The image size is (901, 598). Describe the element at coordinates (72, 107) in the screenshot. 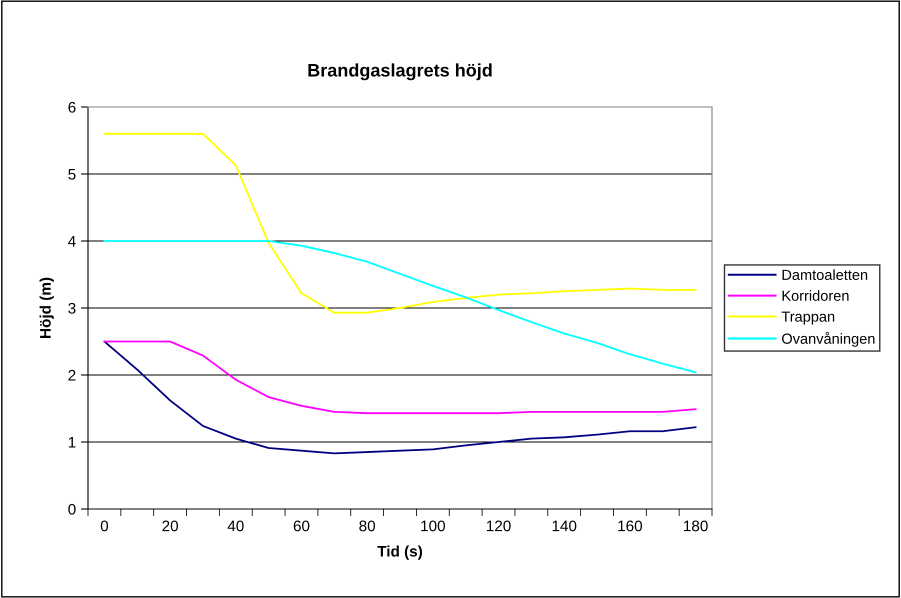

I see `y-tick-label: 6` at that location.